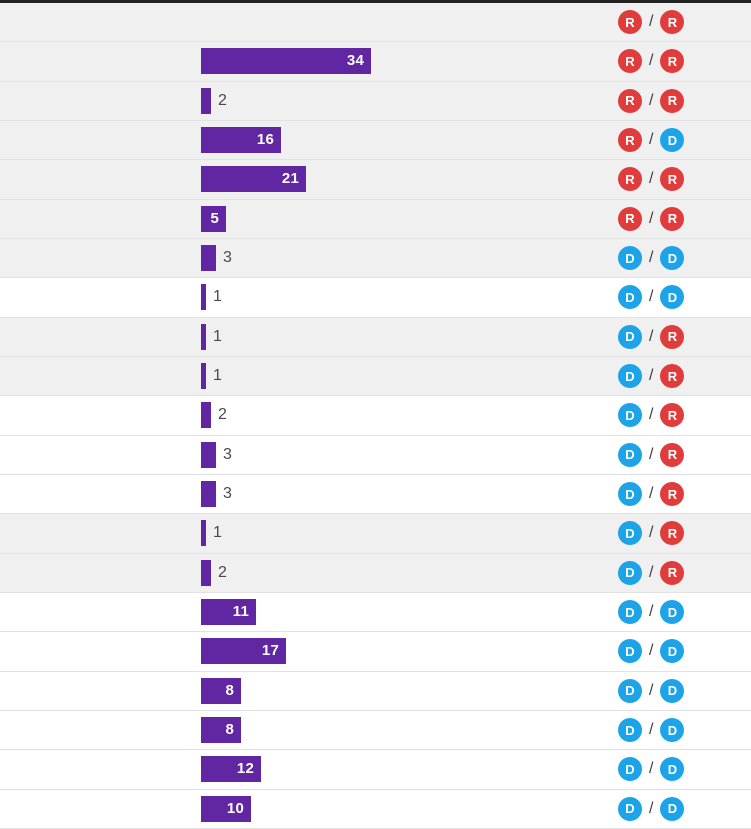 The image size is (751, 829). I want to click on bar: 10, so click(226, 808).